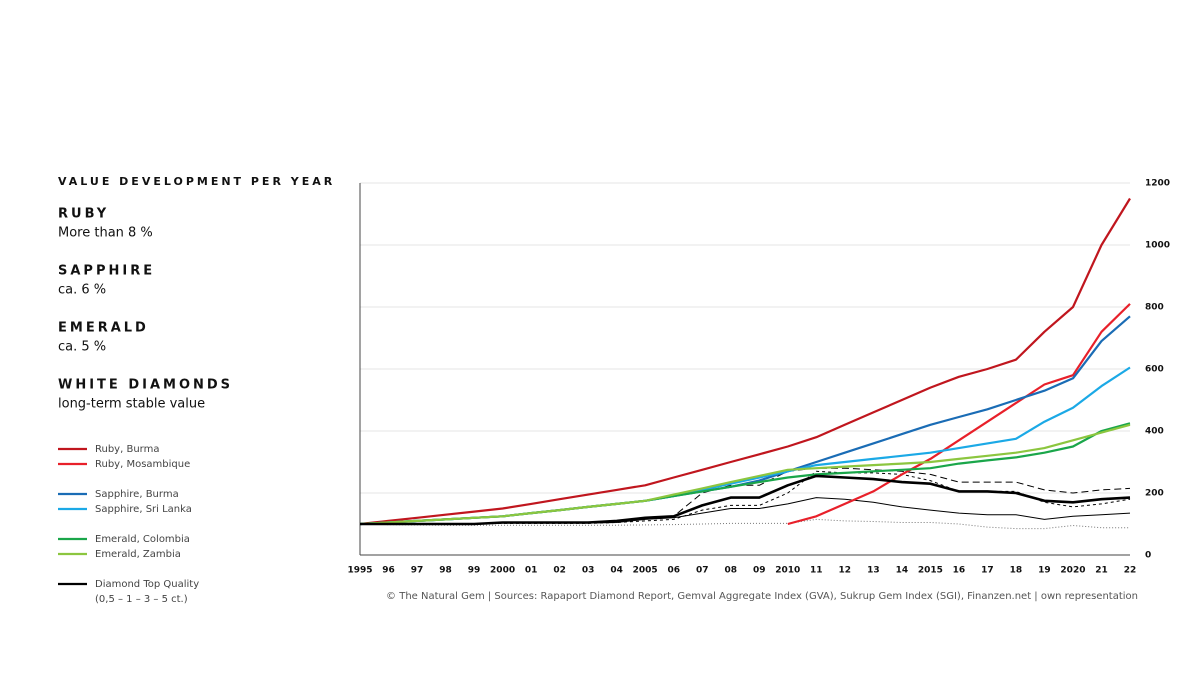  Describe the element at coordinates (645, 571) in the screenshot. I see `x-tick-label: 2005` at that location.